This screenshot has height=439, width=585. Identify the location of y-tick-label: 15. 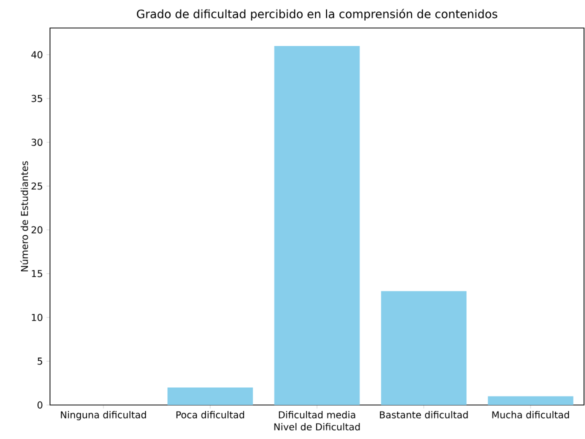
(37, 274).